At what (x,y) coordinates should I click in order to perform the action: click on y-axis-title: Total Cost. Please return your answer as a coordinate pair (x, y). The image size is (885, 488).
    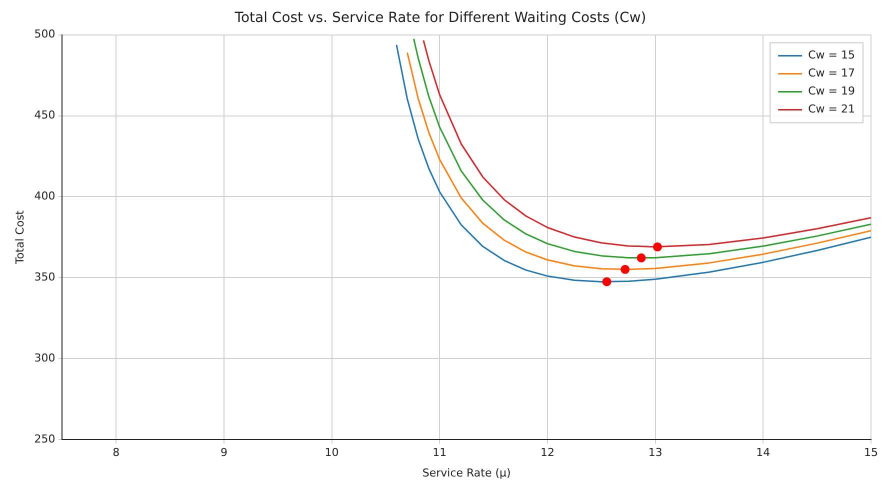
    Looking at the image, I should click on (19, 238).